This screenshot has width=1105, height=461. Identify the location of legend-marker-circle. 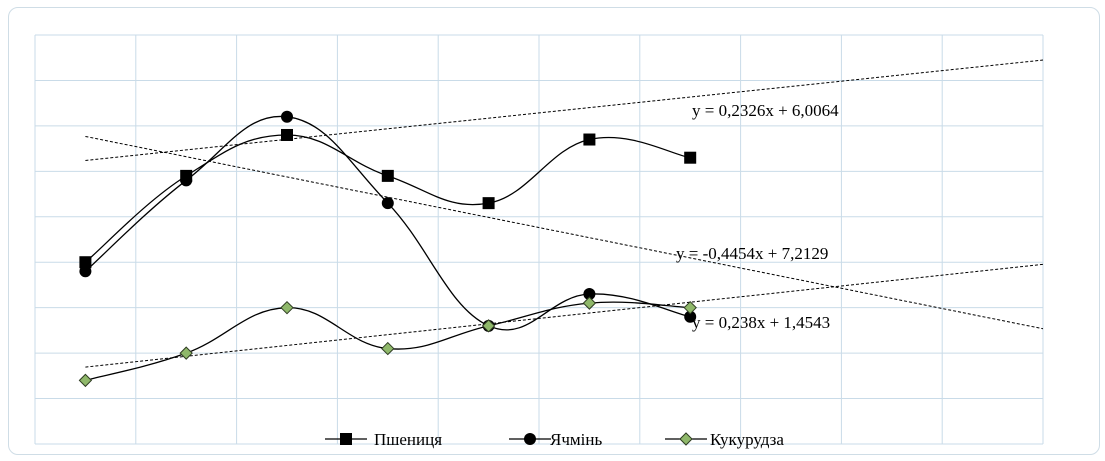
(530, 439).